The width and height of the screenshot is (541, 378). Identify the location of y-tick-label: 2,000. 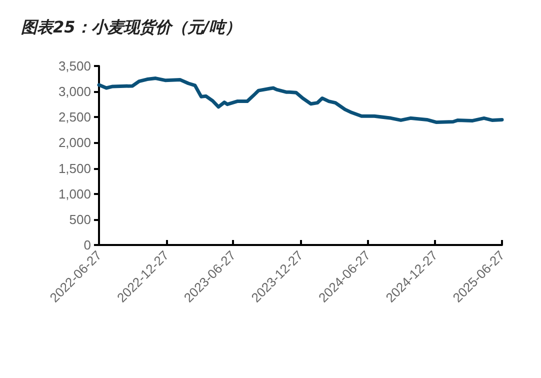
(74, 142).